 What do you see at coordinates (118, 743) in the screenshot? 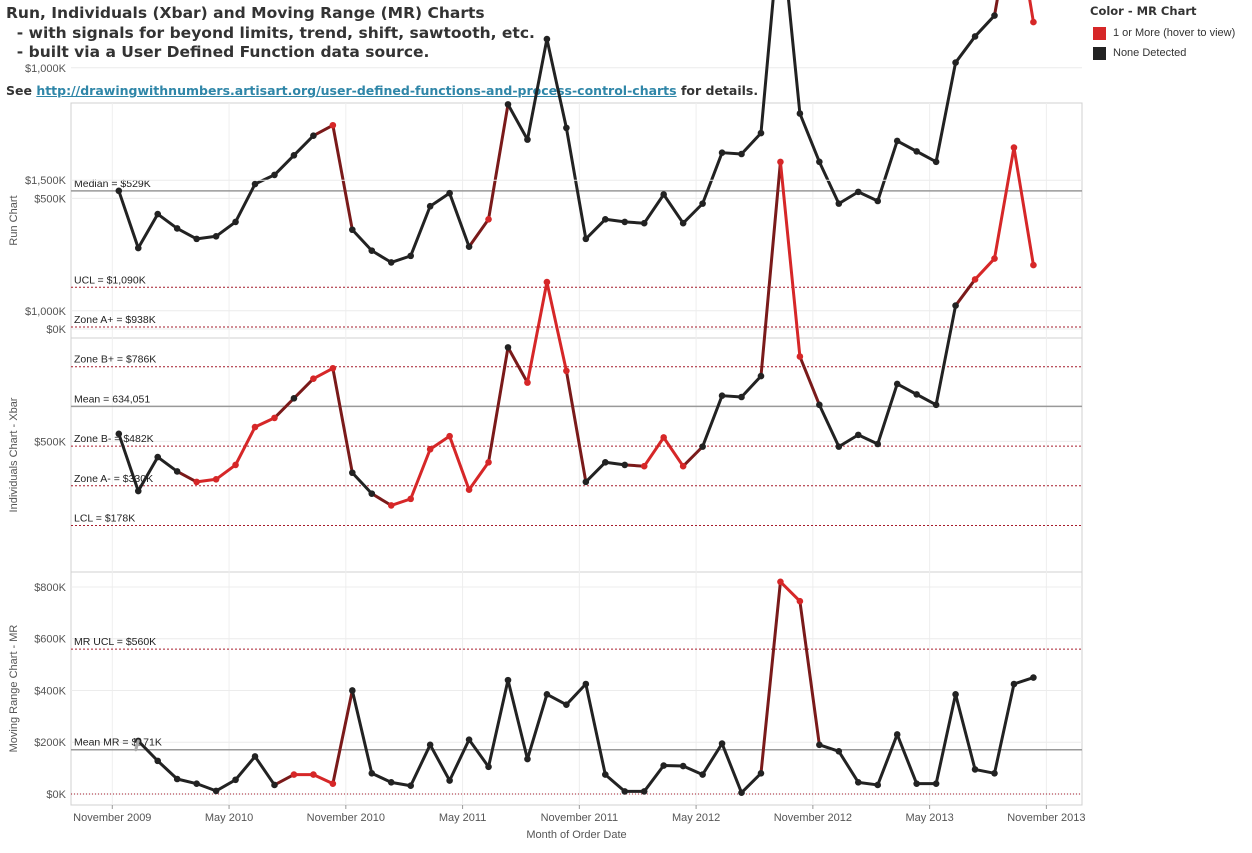
I see `reference-line-label: Mean MR = $171K` at bounding box center [118, 743].